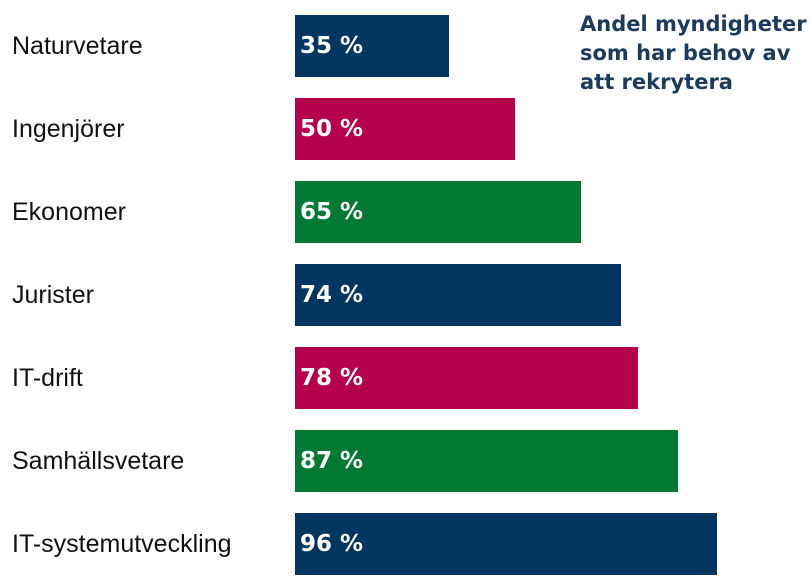 Image resolution: width=811 pixels, height=579 pixels. What do you see at coordinates (68, 129) in the screenshot?
I see `category-label: Ingenjörer` at bounding box center [68, 129].